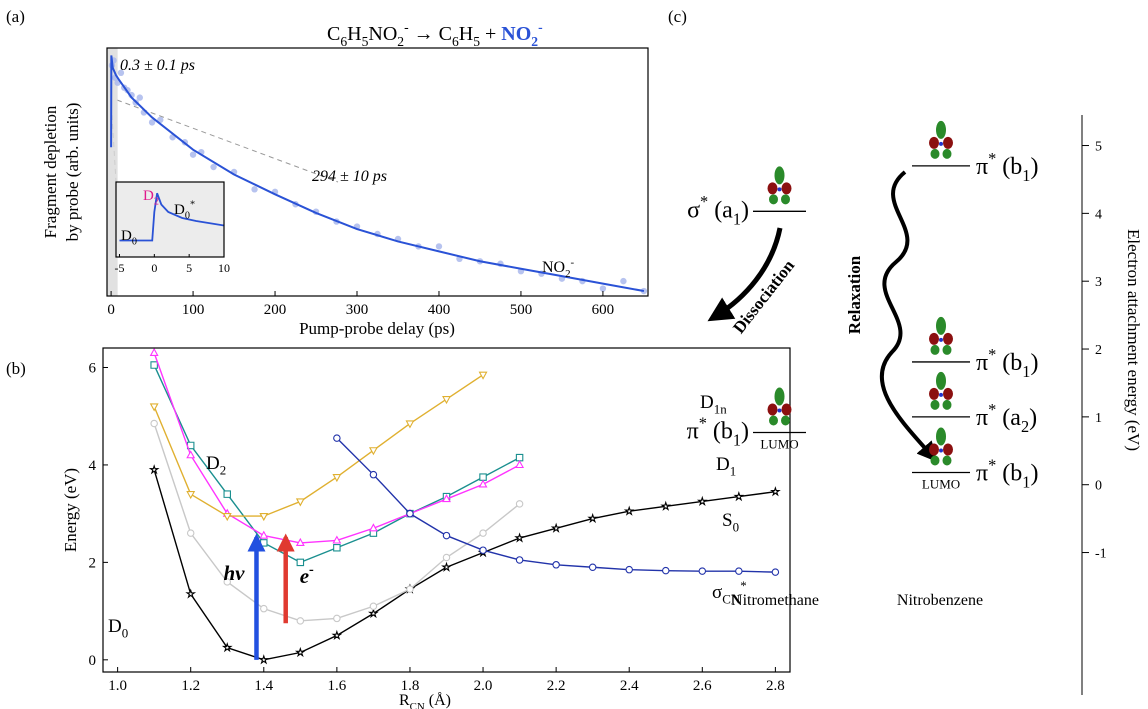  I want to click on text-segment: 1n, so click(720, 409).